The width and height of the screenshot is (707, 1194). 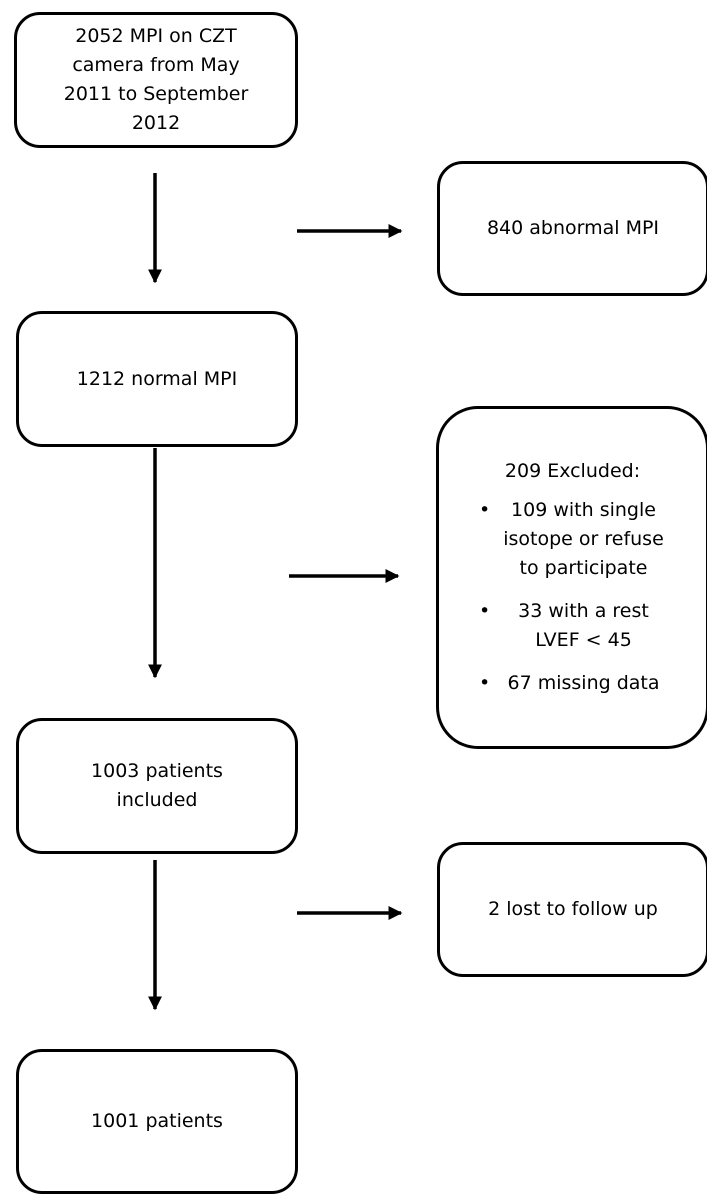 I want to click on excluded-item-2-line-2: LVEF < 45, so click(x=583, y=640).